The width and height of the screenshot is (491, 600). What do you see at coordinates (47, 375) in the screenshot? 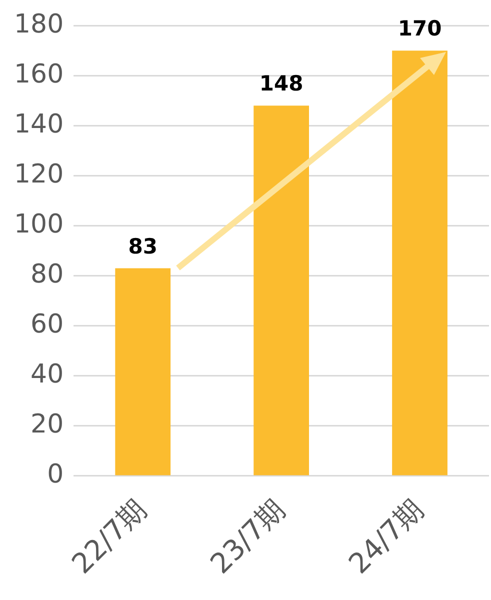
I see `y-tick-label: 40` at bounding box center [47, 375].